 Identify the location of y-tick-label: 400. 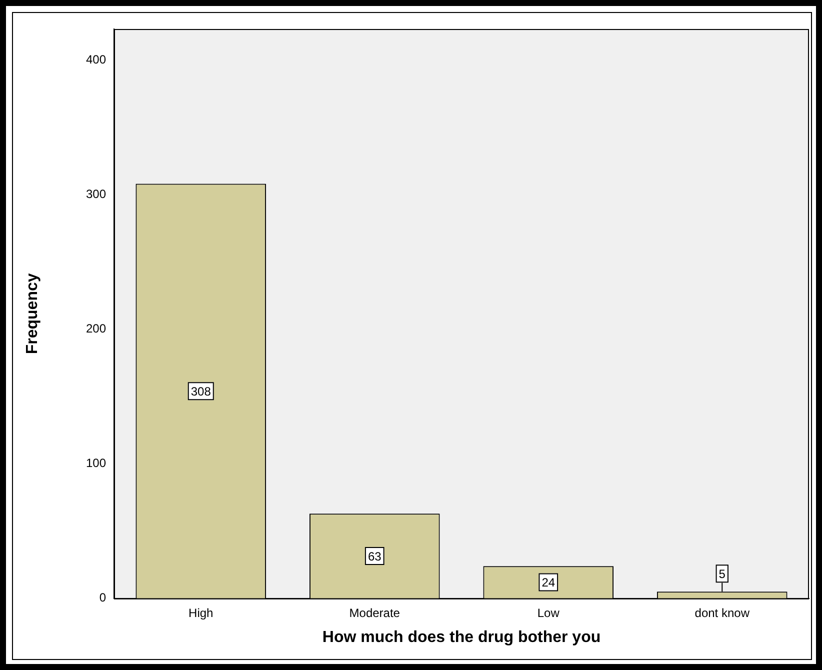
(96, 59).